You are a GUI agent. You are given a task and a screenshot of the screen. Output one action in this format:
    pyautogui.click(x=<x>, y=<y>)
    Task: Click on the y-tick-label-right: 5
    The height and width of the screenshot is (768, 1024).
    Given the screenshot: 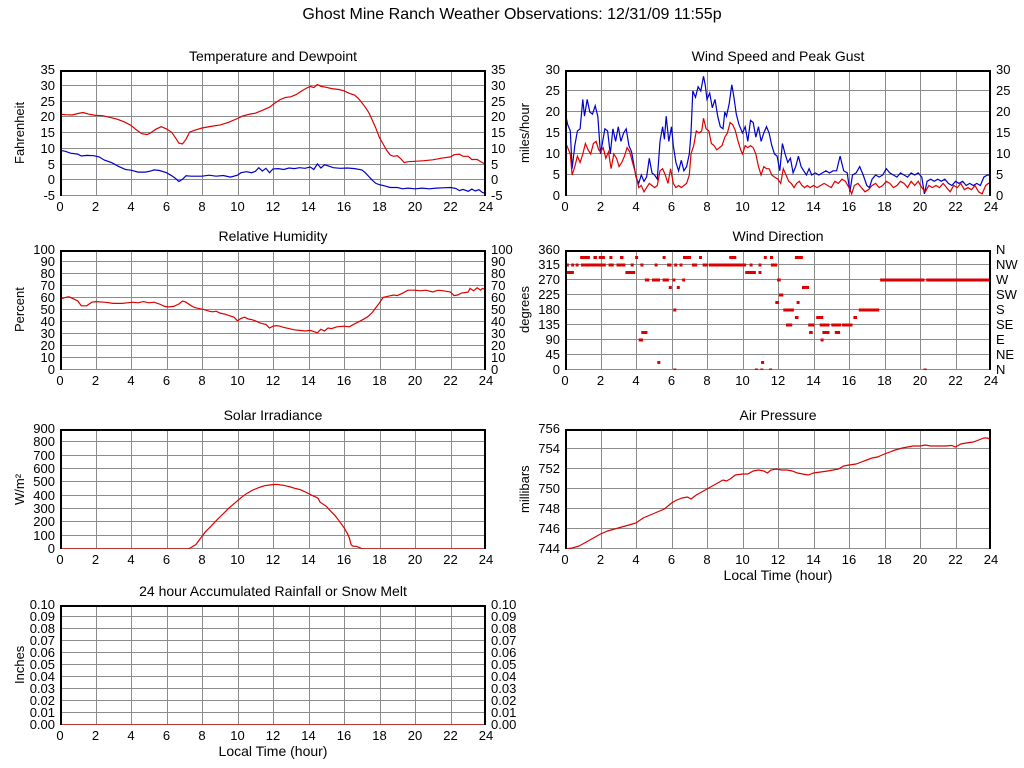 What is the action you would take?
    pyautogui.click(x=495, y=164)
    